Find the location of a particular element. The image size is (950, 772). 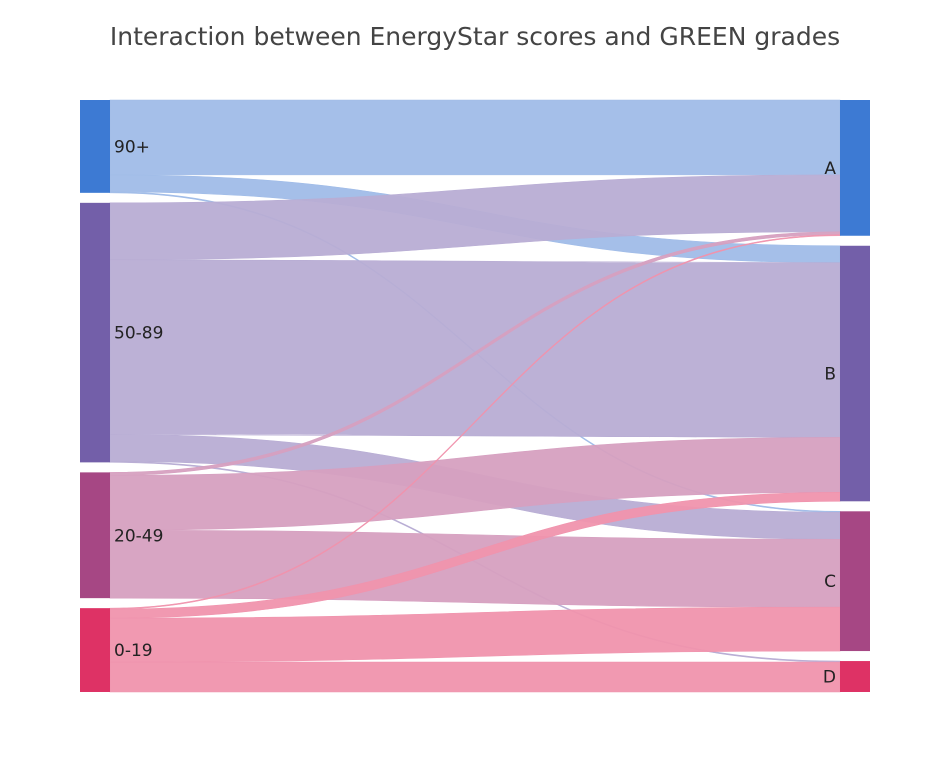

target-node-a is located at coordinates (855, 168).